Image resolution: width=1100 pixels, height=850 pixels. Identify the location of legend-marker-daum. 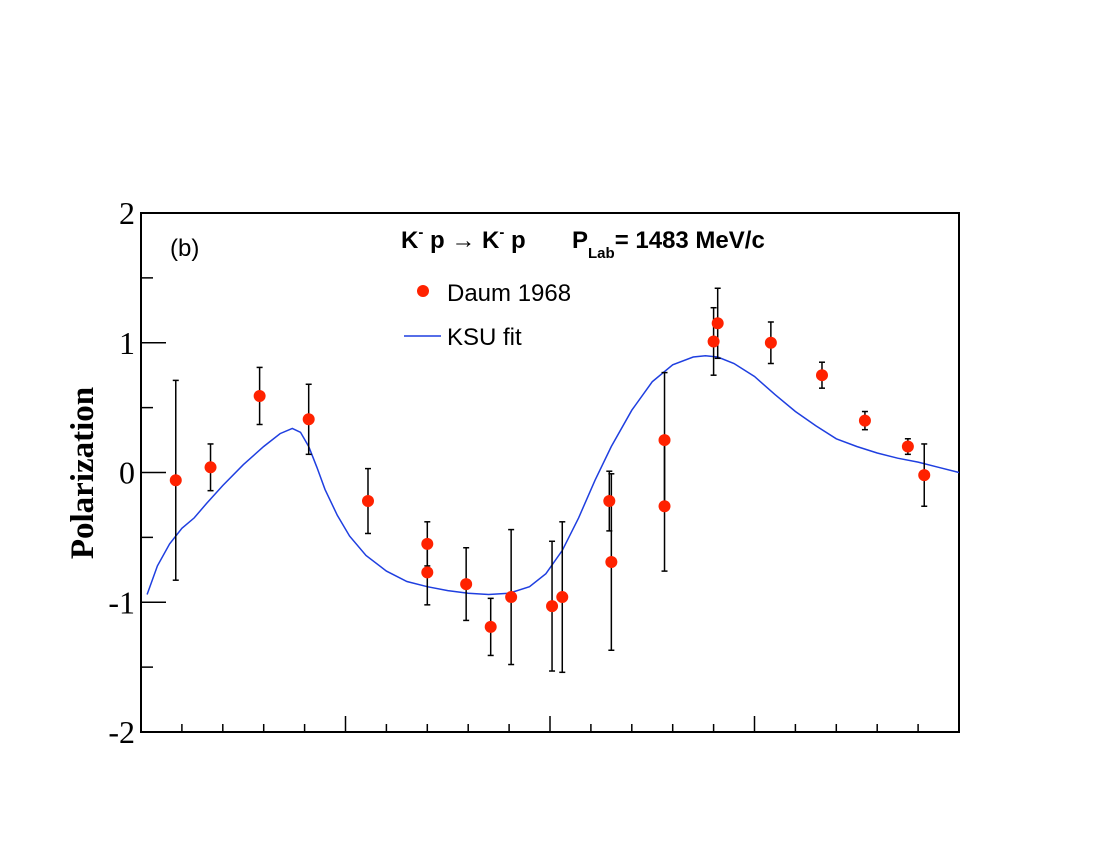
(423, 291).